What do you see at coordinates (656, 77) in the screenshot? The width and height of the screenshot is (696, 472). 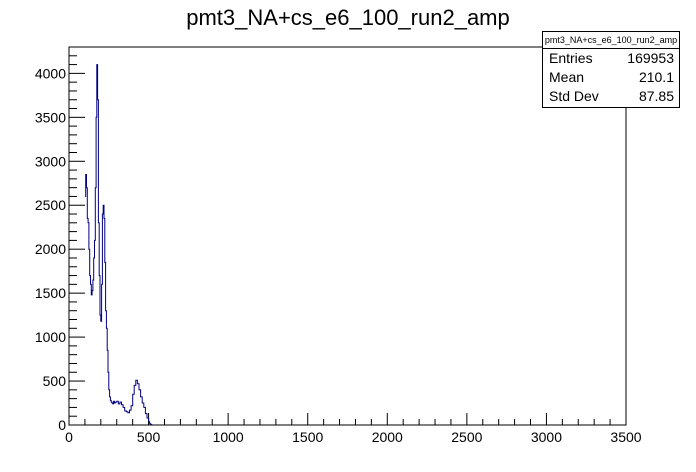 I see `stats-value: 210.1` at bounding box center [656, 77].